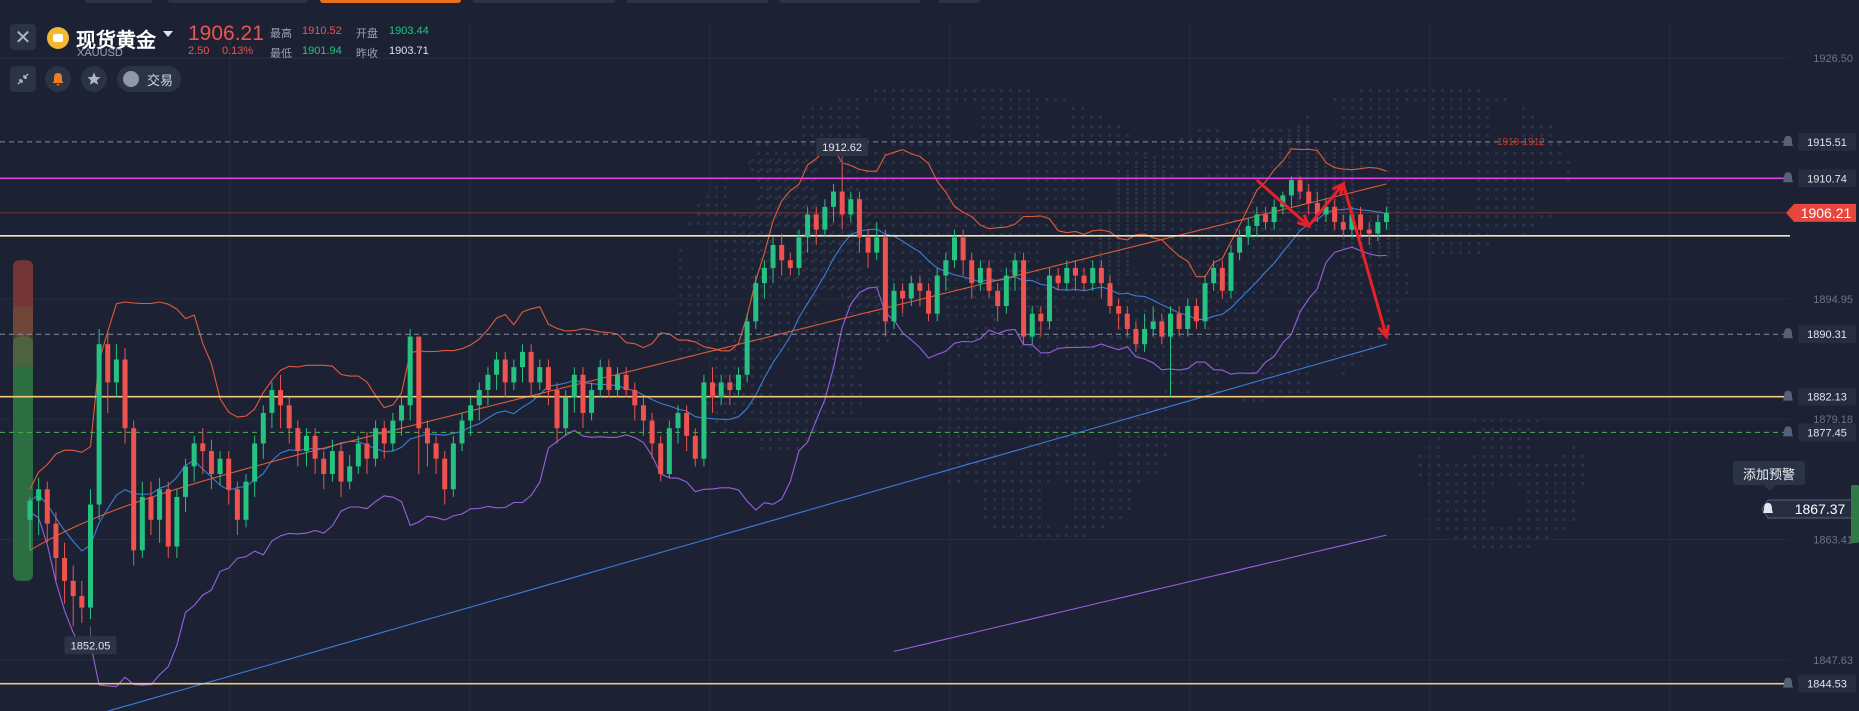 The width and height of the screenshot is (1859, 711). I want to click on top-tab-active, so click(390, 1).